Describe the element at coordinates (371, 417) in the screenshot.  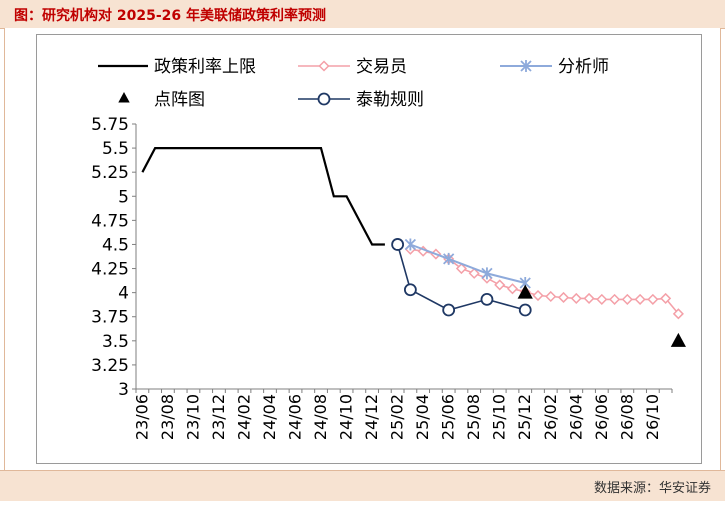
I see `x-tick-label: 24/12` at that location.